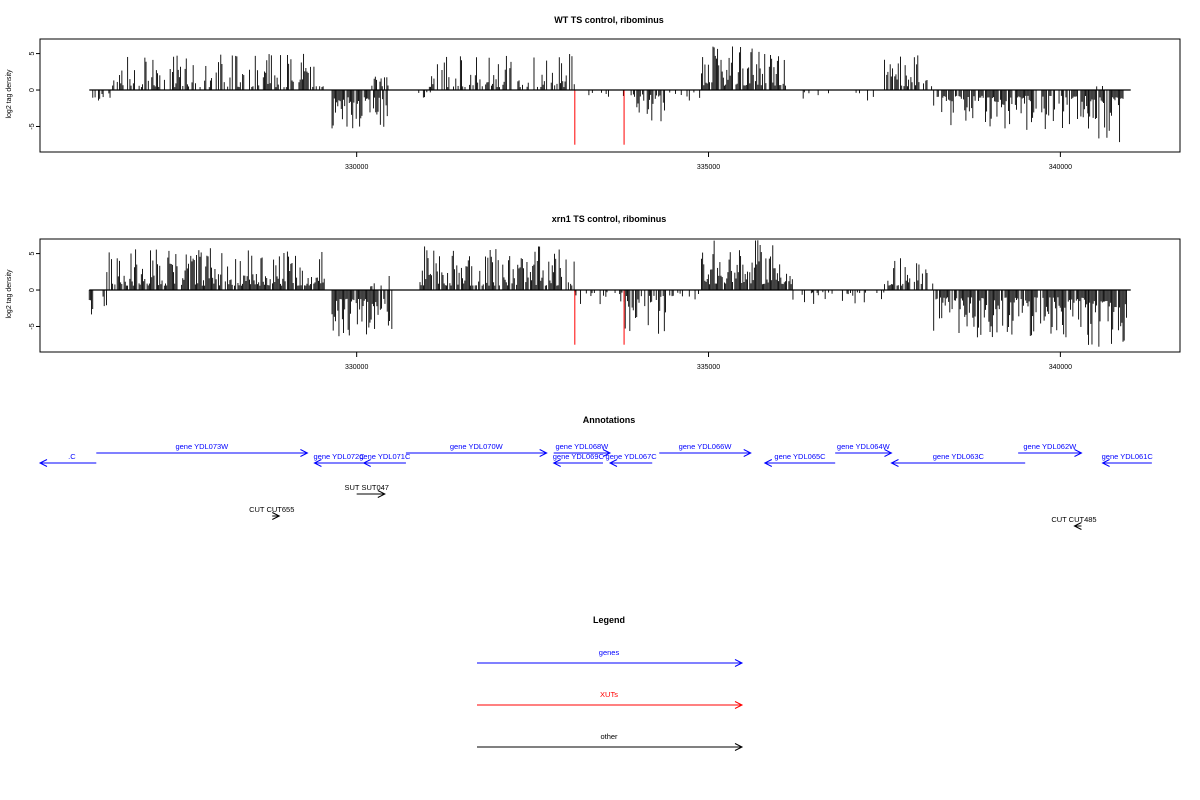 The width and height of the screenshot is (1200, 800). What do you see at coordinates (582, 446) in the screenshot?
I see `annotation-label: gene YDL068W` at bounding box center [582, 446].